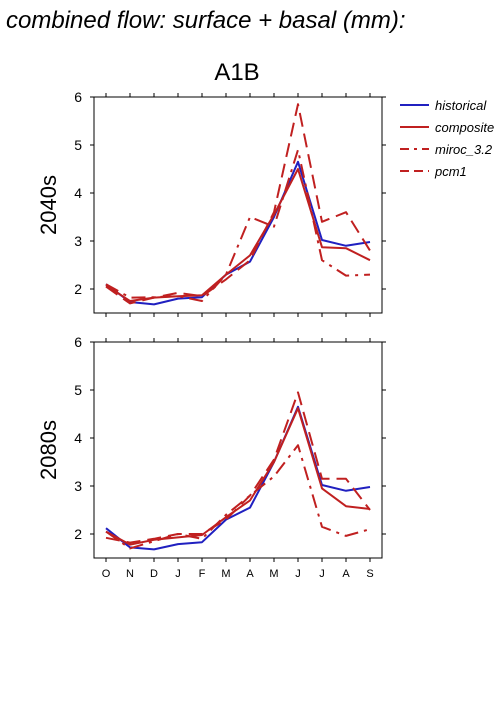 The width and height of the screenshot is (501, 709). What do you see at coordinates (154, 574) in the screenshot?
I see `x-tick-label: D` at bounding box center [154, 574].